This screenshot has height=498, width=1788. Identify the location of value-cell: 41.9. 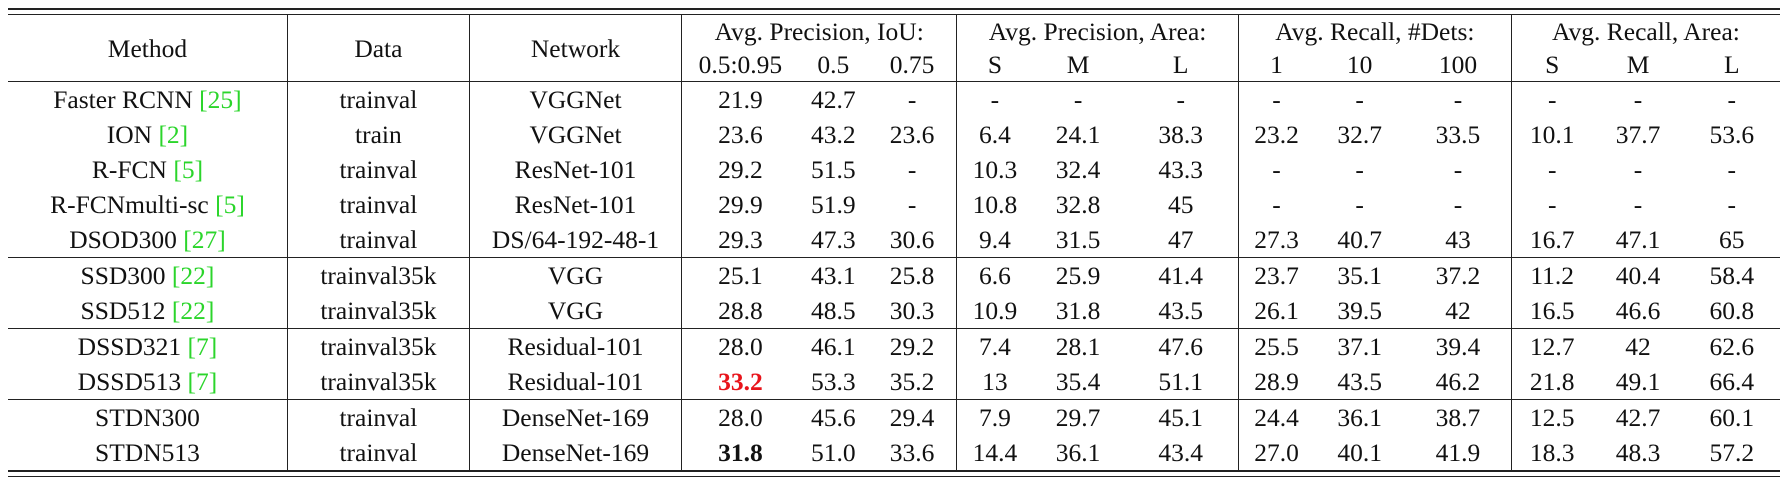
(1458, 453).